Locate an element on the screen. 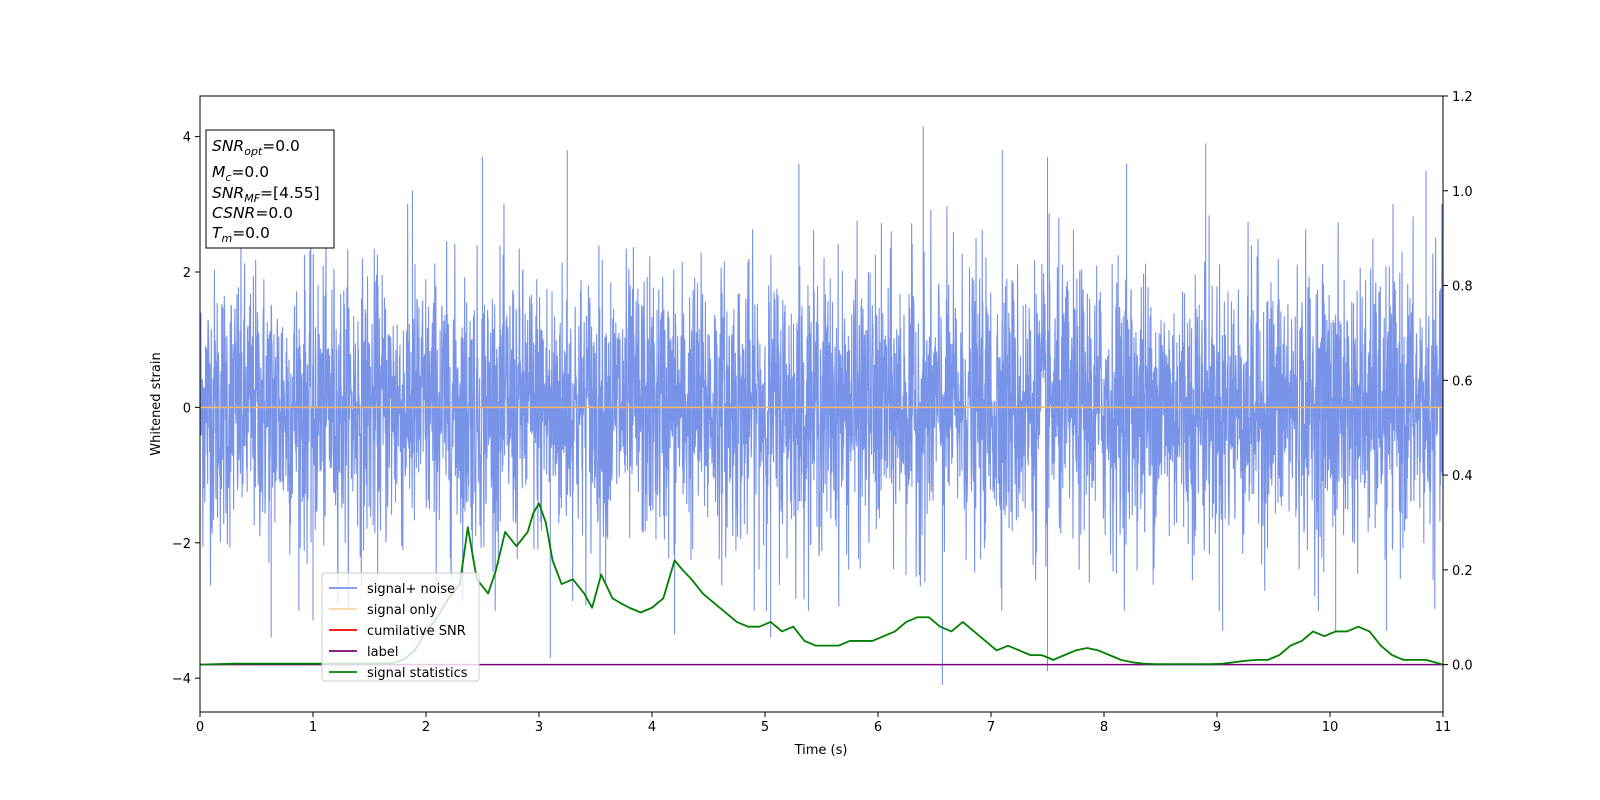  x-tick-label: 9 is located at coordinates (1217, 727).